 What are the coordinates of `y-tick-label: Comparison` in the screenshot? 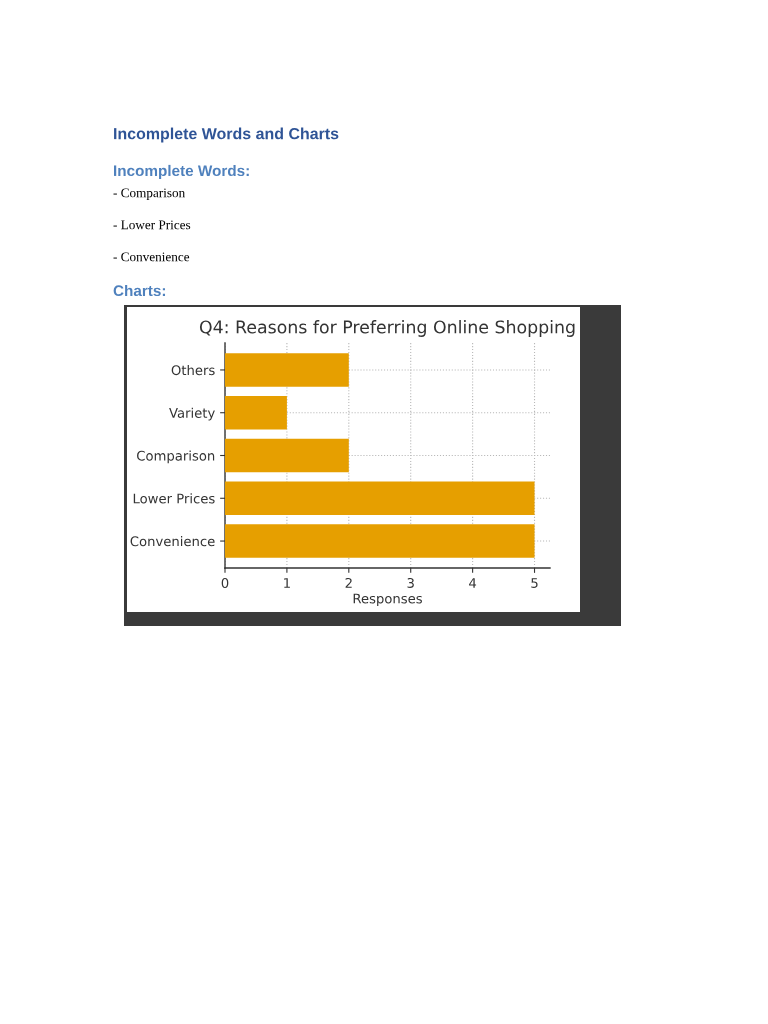 It's located at (176, 457).